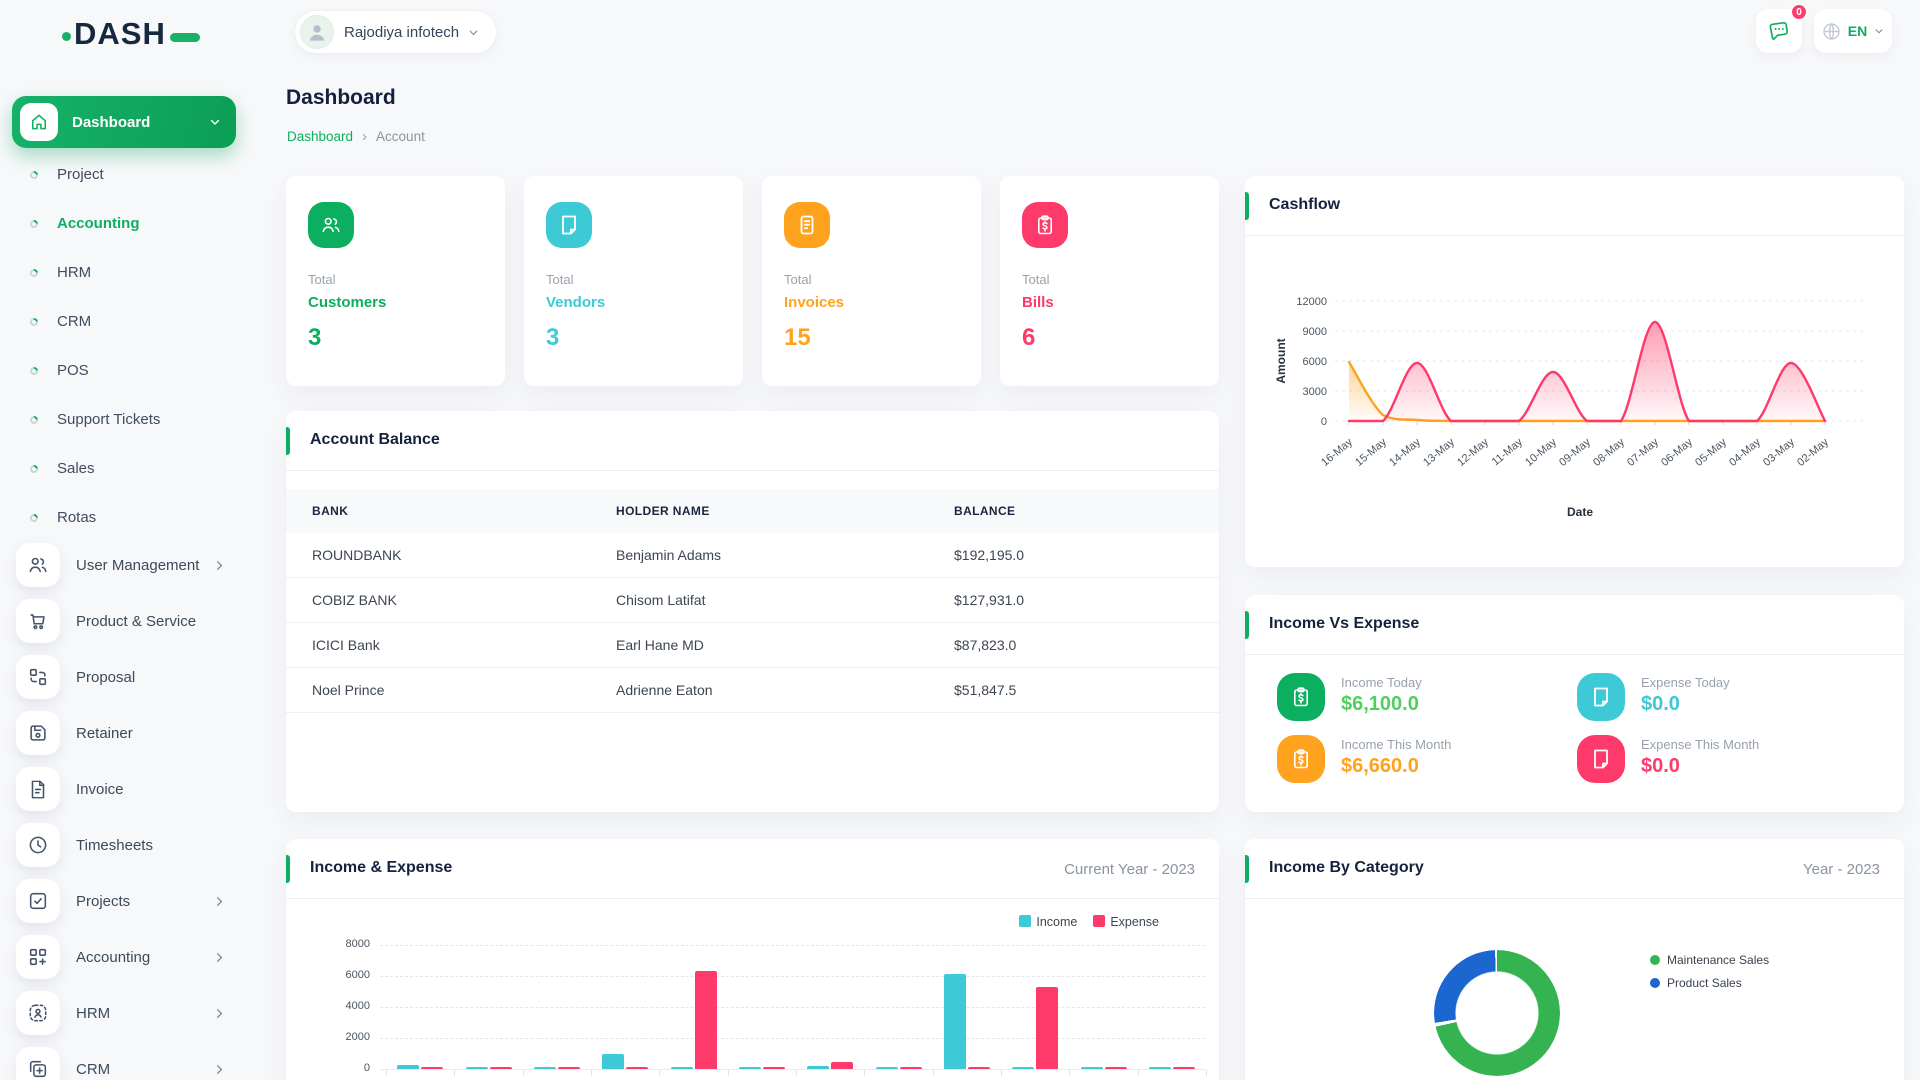 The width and height of the screenshot is (1920, 1080). I want to click on language-selector: EN, so click(1853, 31).